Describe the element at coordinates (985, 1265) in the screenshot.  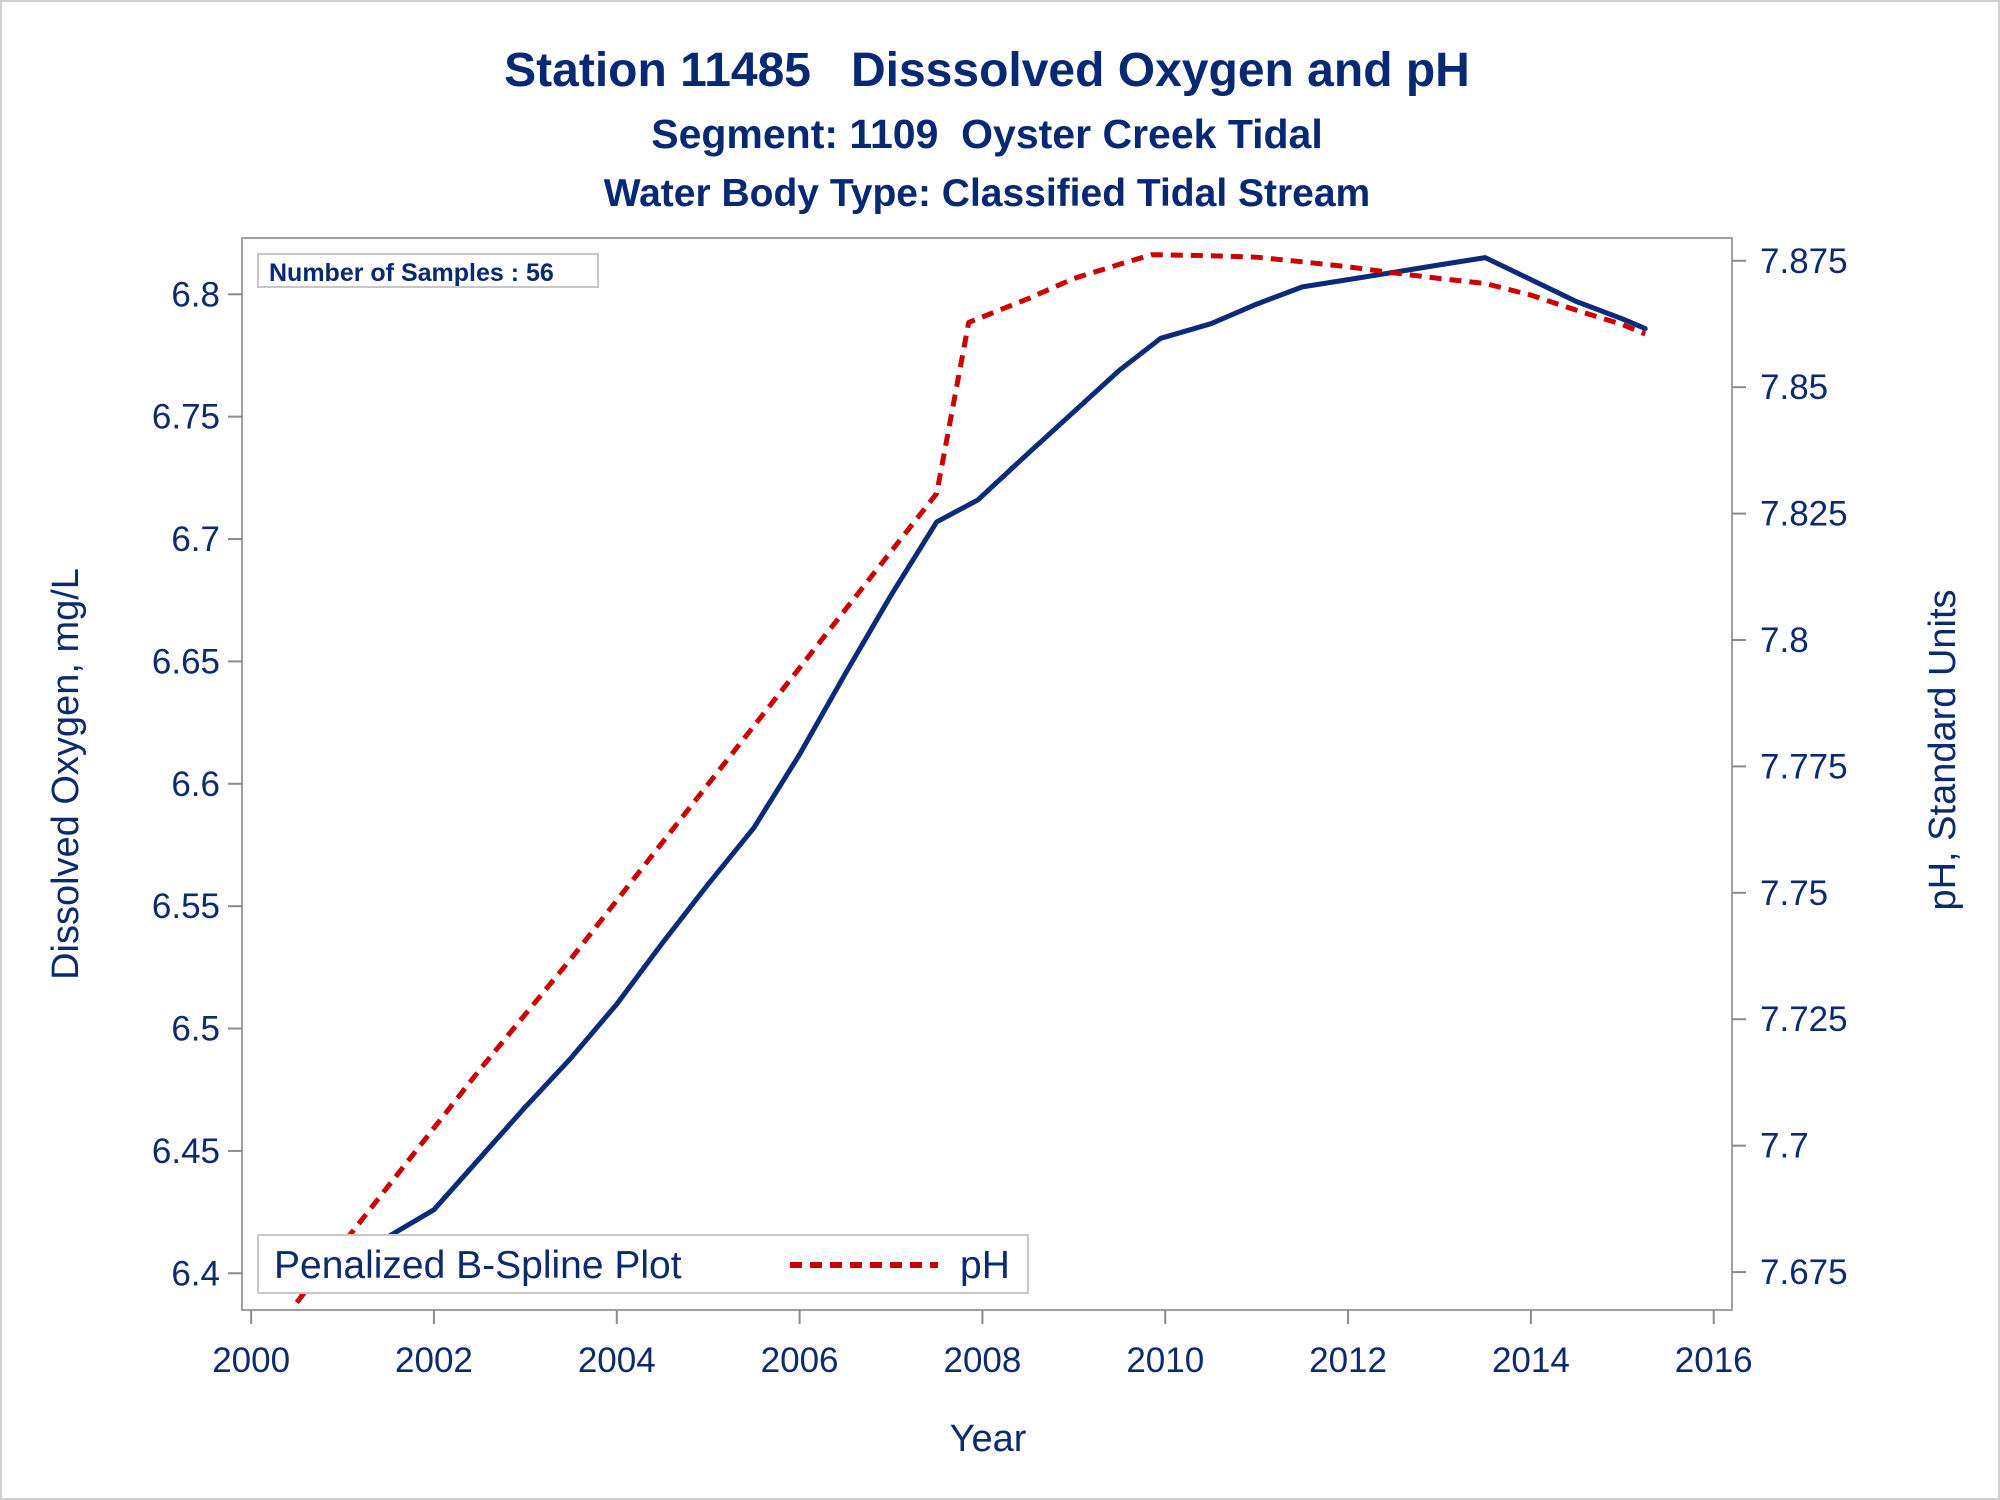
I see `legend-entry-ph: pH` at that location.